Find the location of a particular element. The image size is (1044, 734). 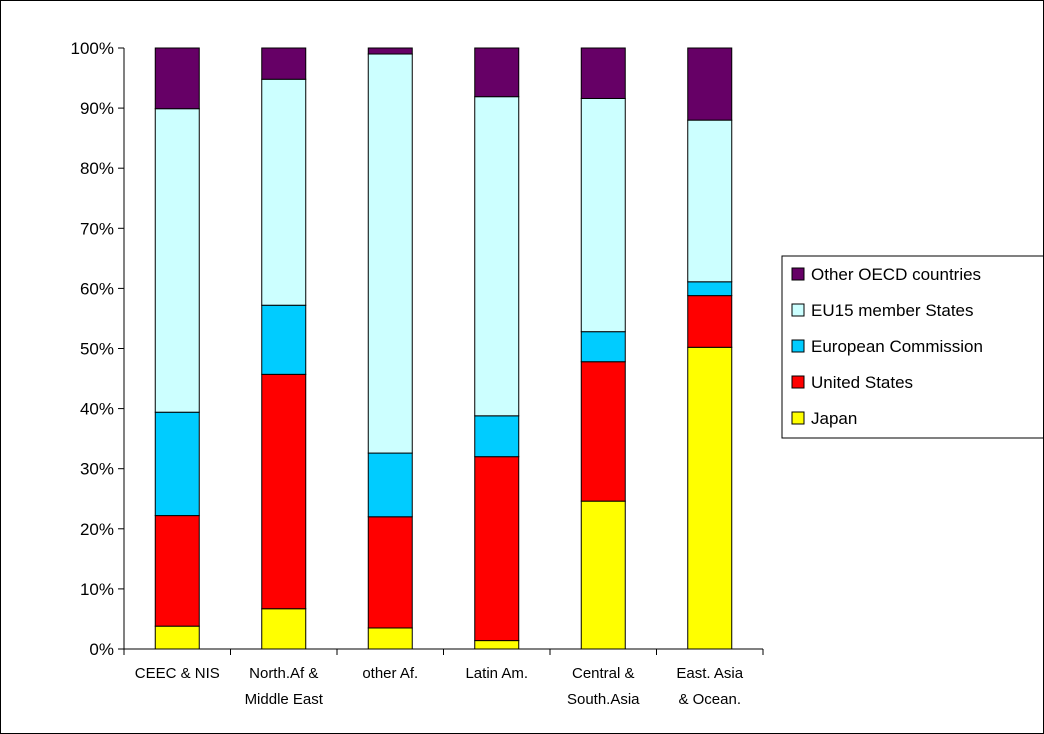

x-category-label: Latin Am. is located at coordinates (496, 673).